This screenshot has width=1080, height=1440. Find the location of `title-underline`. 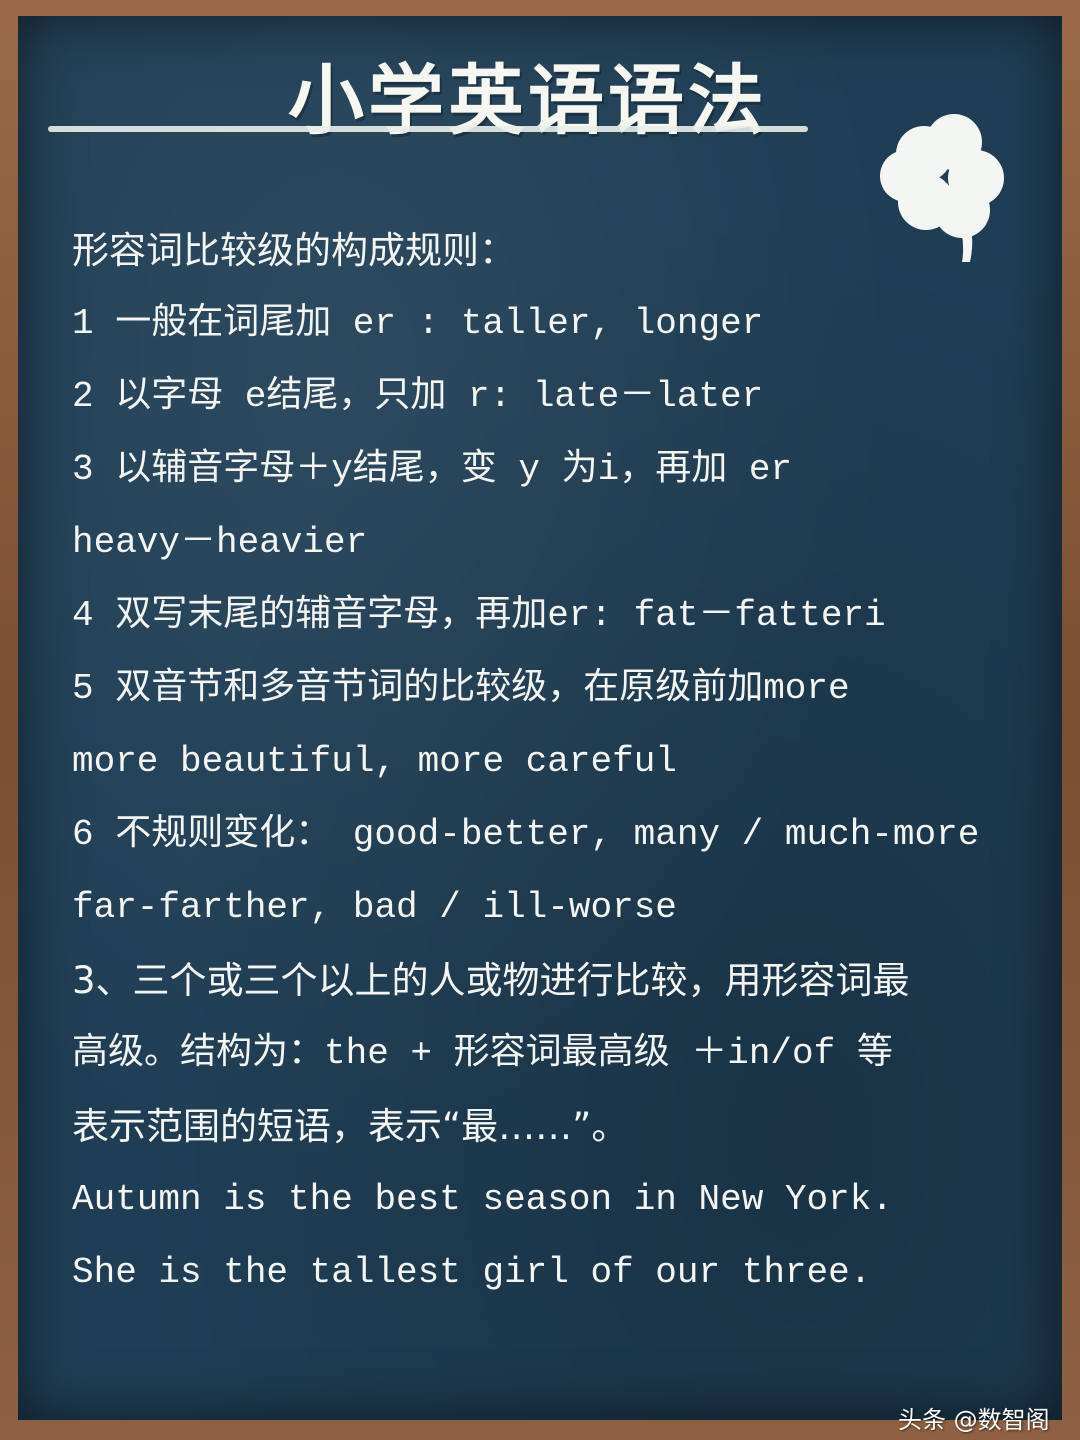

title-underline is located at coordinates (428, 129).